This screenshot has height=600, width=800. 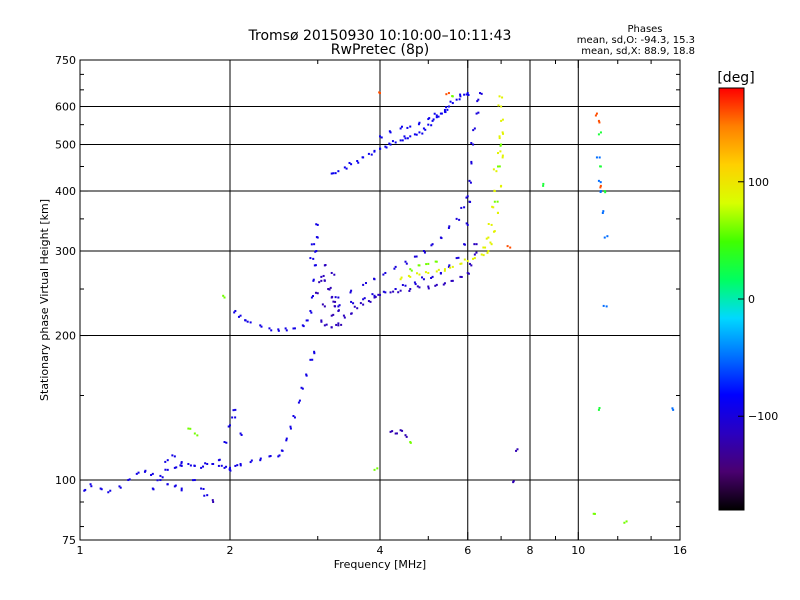 I want to click on colorbar-label: [deg], so click(x=735, y=78).